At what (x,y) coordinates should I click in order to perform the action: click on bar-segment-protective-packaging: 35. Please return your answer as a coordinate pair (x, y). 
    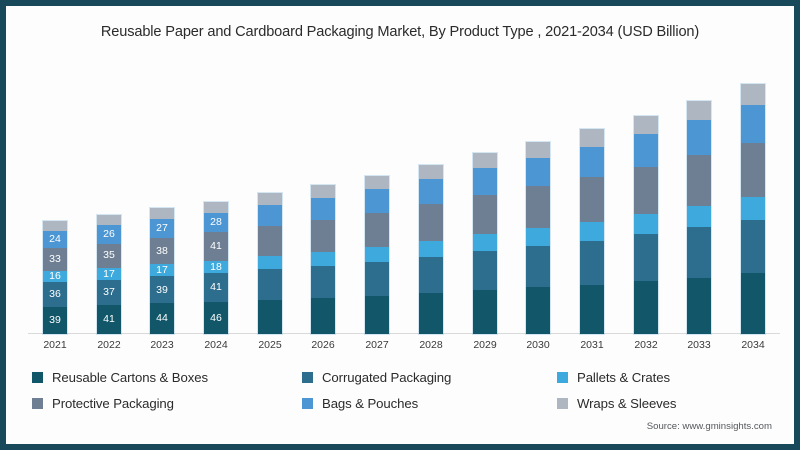
    Looking at the image, I should click on (109, 255).